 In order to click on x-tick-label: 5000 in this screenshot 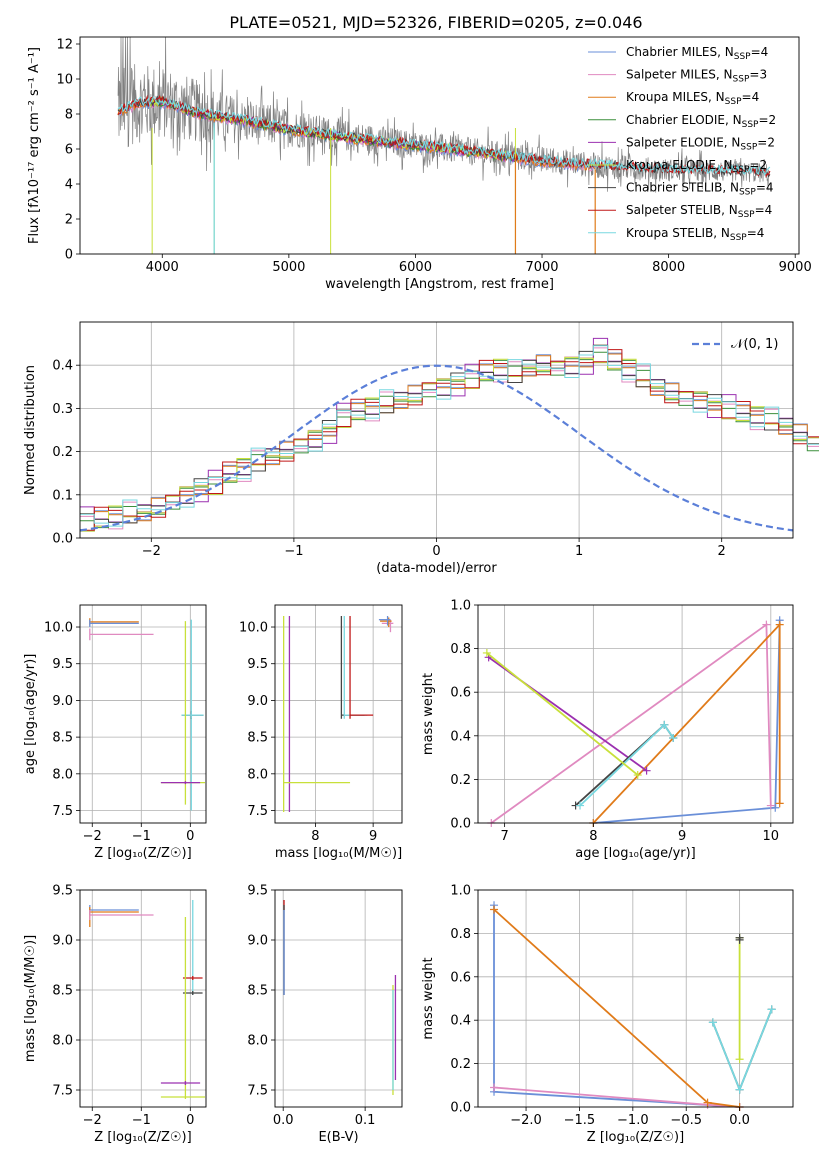, I will do `click(288, 267)`.